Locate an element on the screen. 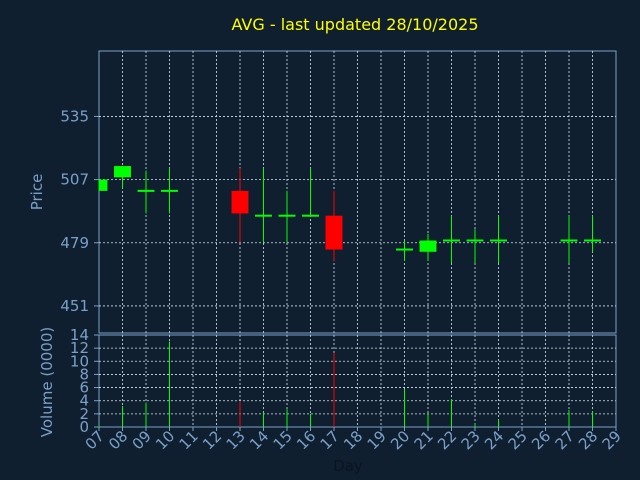 The image size is (640, 480). volume-bars is located at coordinates (345, 384).